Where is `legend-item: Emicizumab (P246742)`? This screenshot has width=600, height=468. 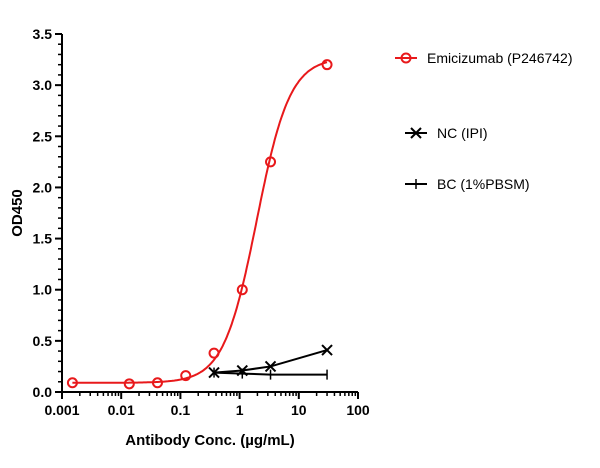
legend-item: Emicizumab (P246742) is located at coordinates (484, 58).